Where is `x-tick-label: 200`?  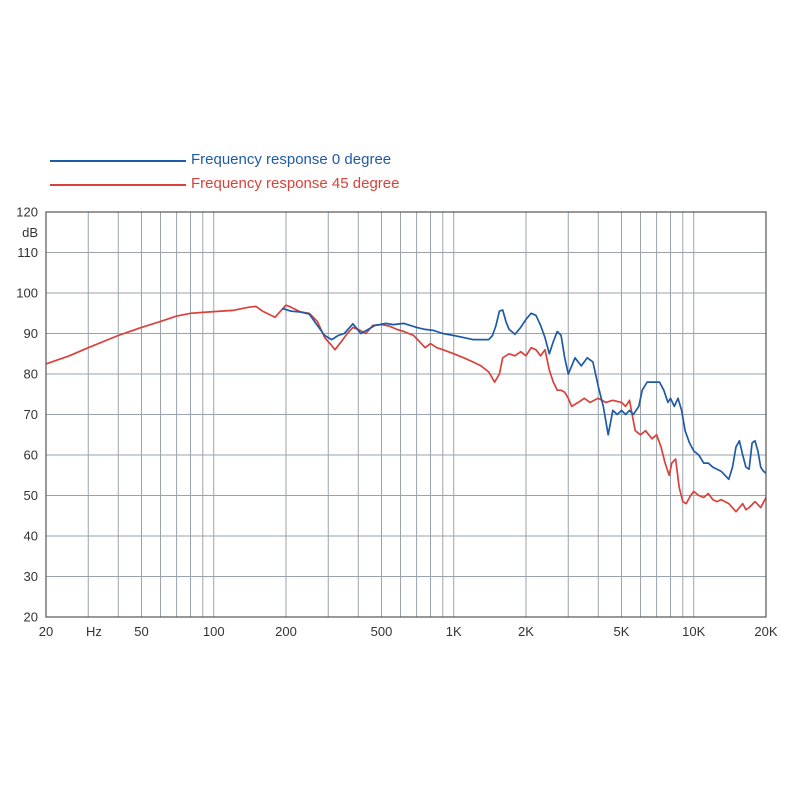
x-tick-label: 200 is located at coordinates (286, 631).